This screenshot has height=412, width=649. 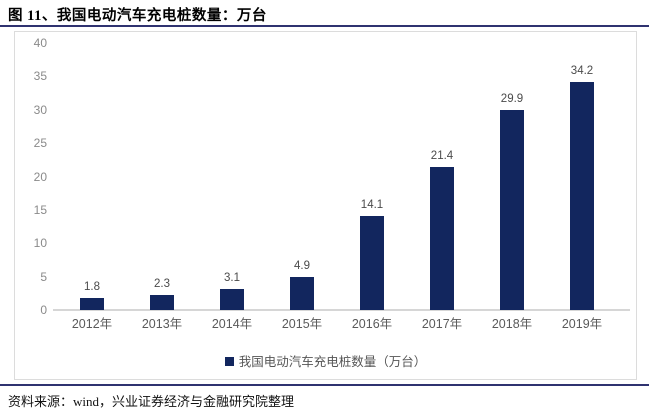 I want to click on bar-value-label: 34.2, so click(x=582, y=71).